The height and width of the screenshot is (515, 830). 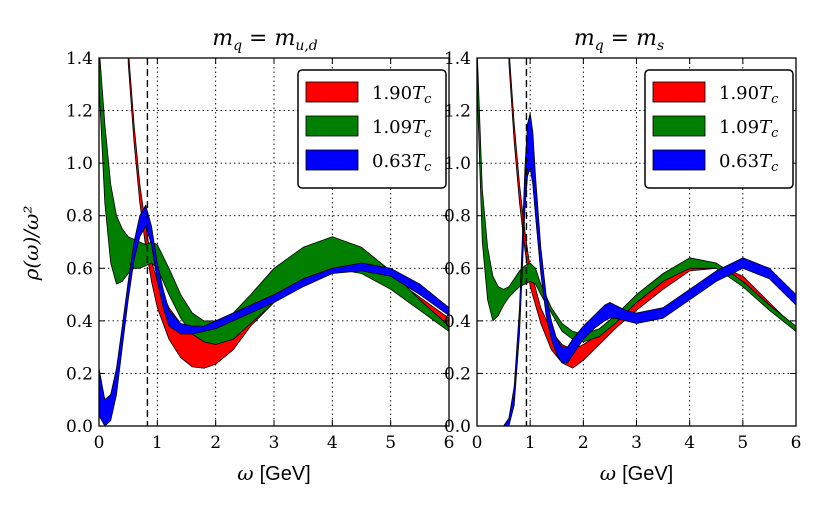 I want to click on right-panel-title: mq = ms, so click(x=619, y=40).